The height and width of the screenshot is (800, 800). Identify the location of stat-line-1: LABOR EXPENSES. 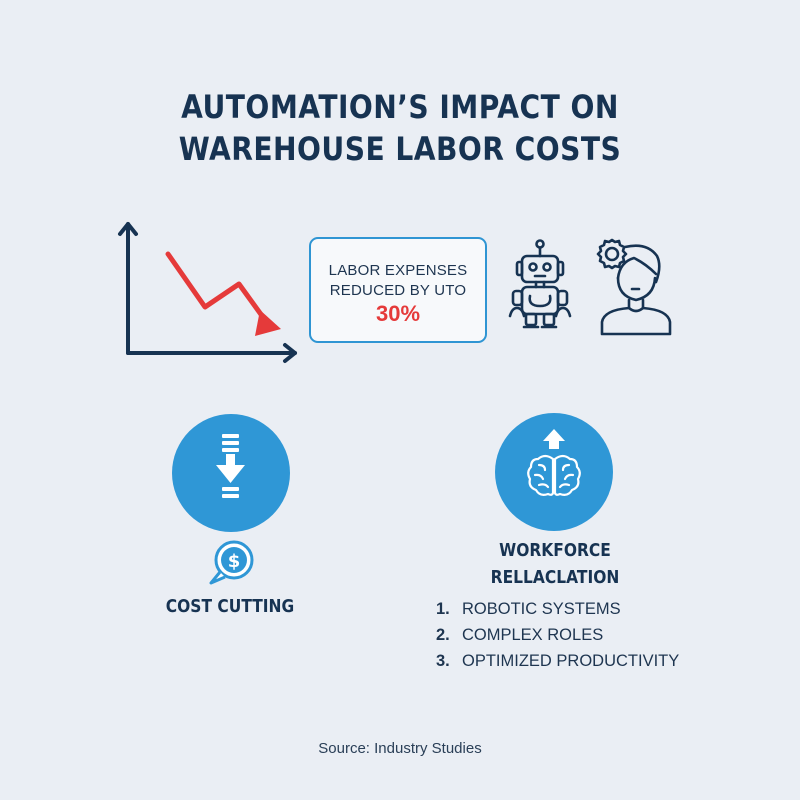
(398, 270).